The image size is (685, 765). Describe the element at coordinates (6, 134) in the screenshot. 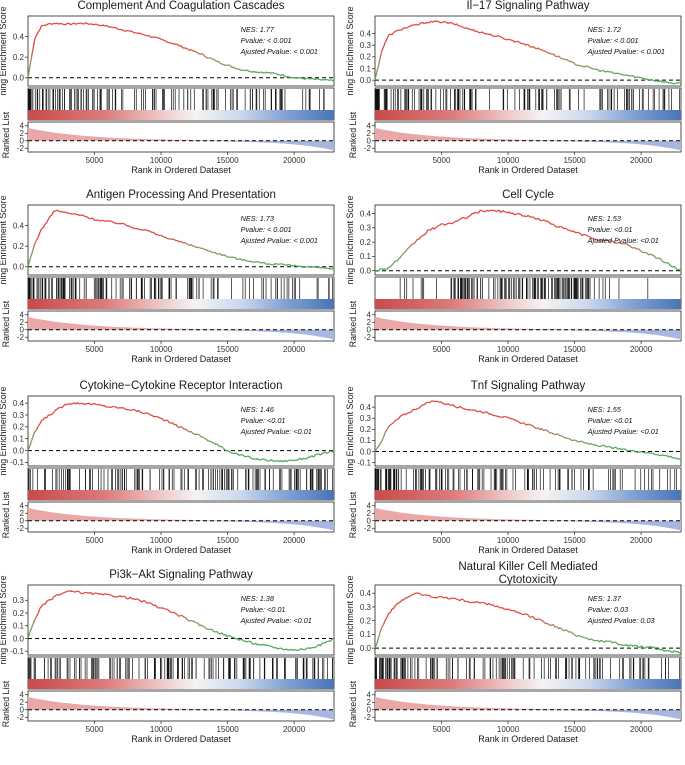

I see `ranked-y-axis-label: Ranked List` at that location.